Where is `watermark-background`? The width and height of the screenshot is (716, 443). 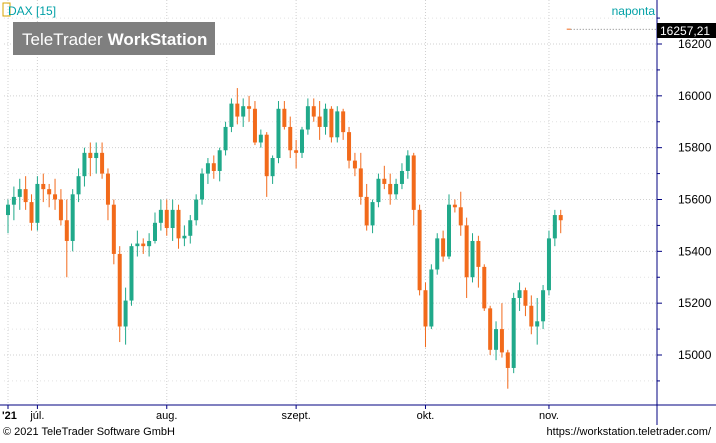
watermark-background is located at coordinates (114, 38).